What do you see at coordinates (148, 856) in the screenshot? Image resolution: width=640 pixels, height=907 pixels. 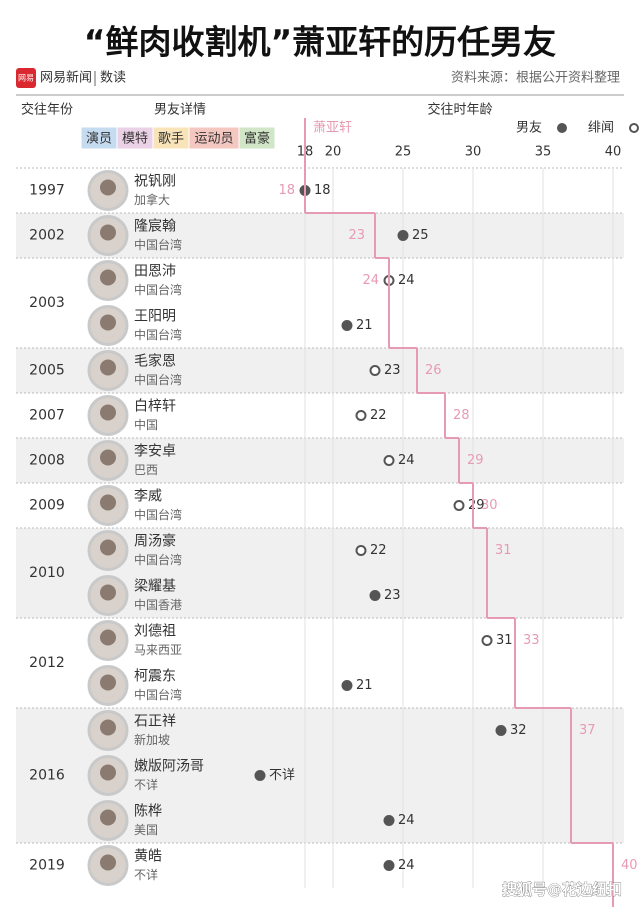 I see `boyfriend-name: 黄皓` at bounding box center [148, 856].